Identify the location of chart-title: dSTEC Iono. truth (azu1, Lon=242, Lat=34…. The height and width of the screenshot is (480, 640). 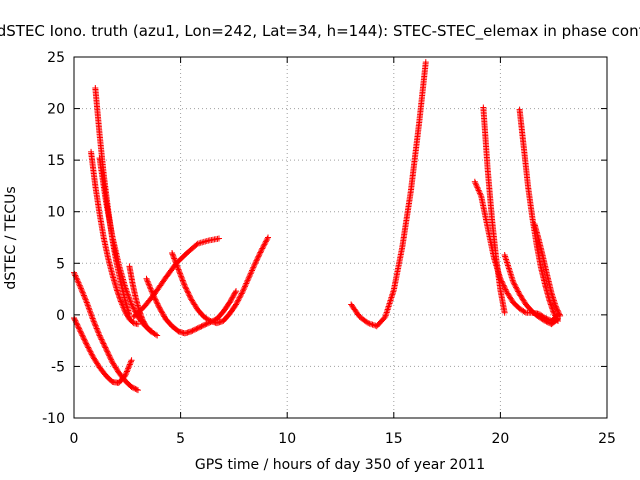
(320, 31).